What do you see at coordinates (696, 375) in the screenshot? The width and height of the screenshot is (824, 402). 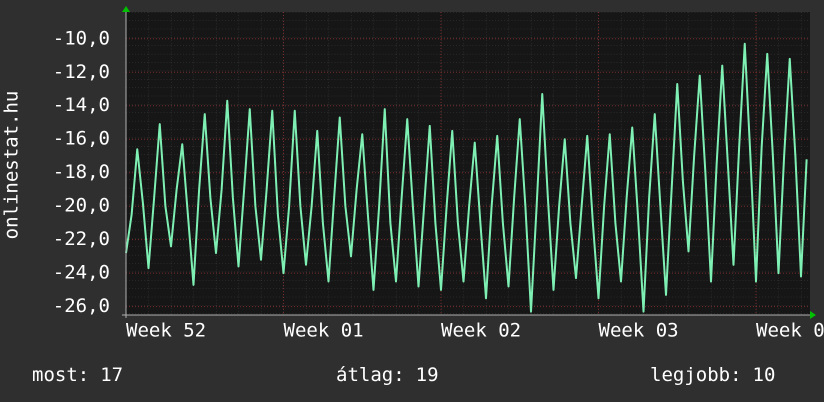 I see `stat-label: legjobb:` at bounding box center [696, 375].